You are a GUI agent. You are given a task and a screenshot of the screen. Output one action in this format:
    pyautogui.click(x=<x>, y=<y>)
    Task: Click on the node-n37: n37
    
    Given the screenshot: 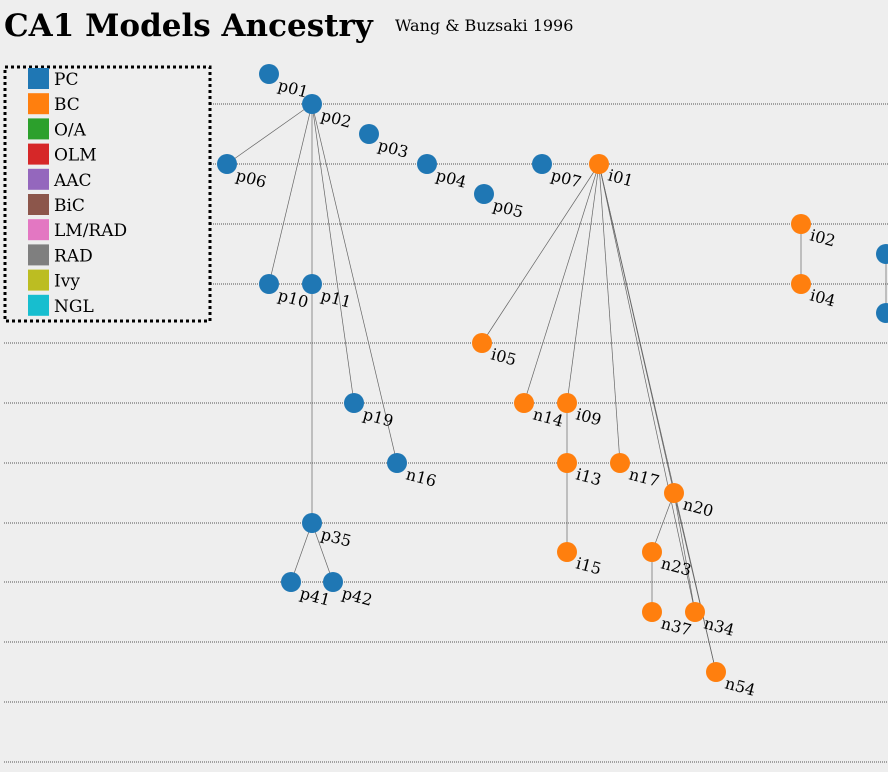 What is the action you would take?
    pyautogui.click(x=668, y=621)
    